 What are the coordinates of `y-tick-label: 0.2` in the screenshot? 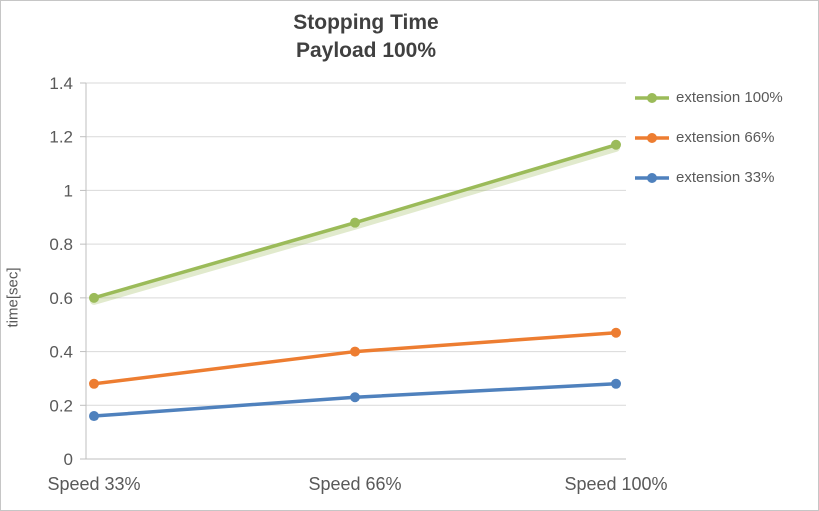 It's located at (61, 405).